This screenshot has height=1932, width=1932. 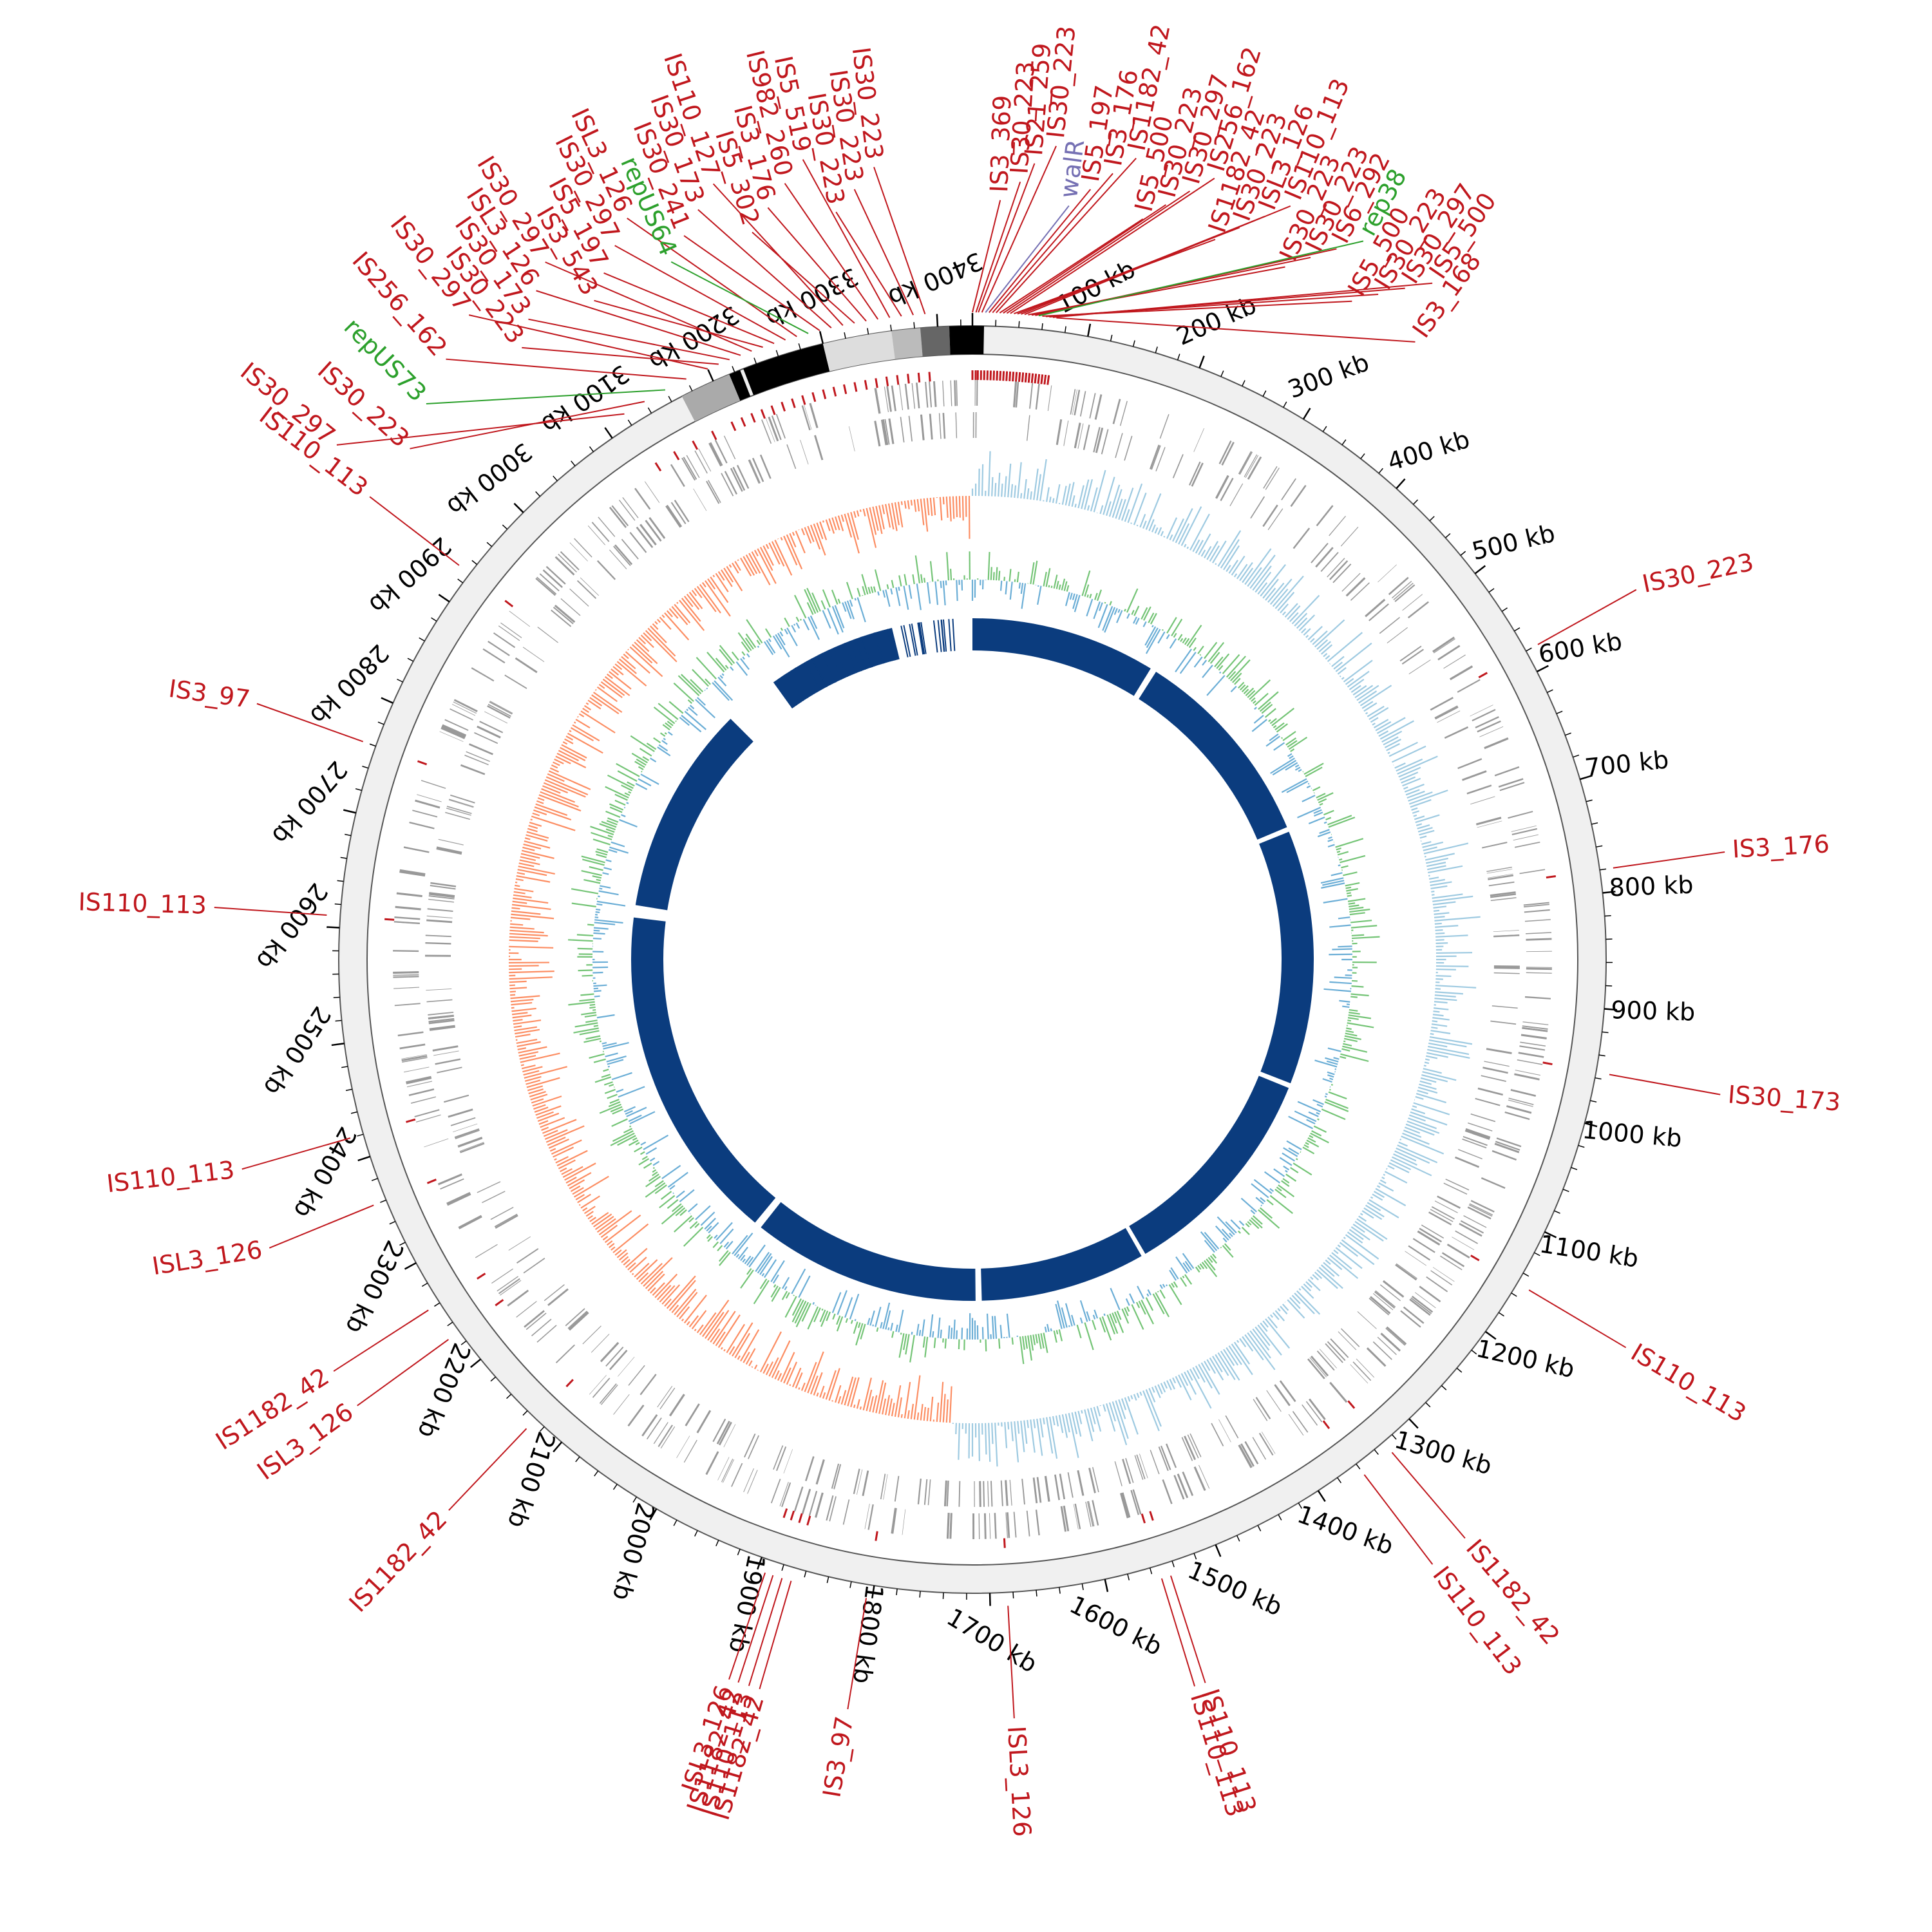 I want to click on scale-tick-label: 2400 kb, so click(x=325, y=1172).